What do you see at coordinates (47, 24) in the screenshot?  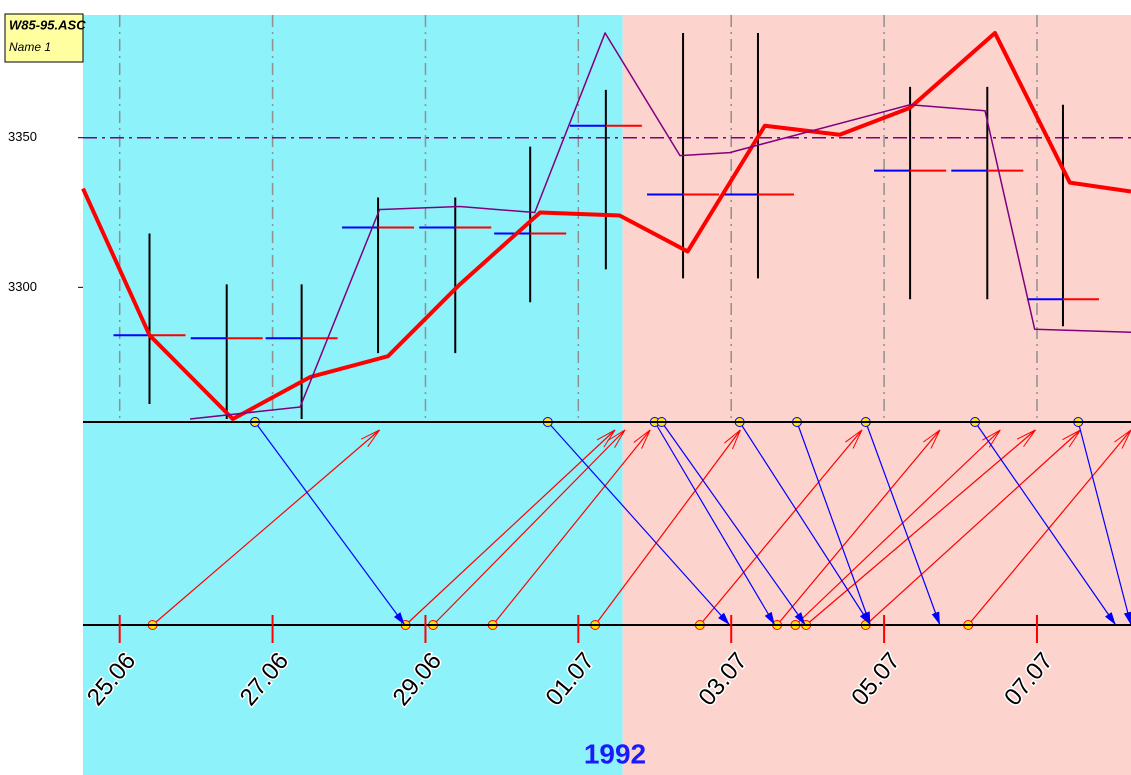 I see `legend-label: W85-95.ASC` at bounding box center [47, 24].